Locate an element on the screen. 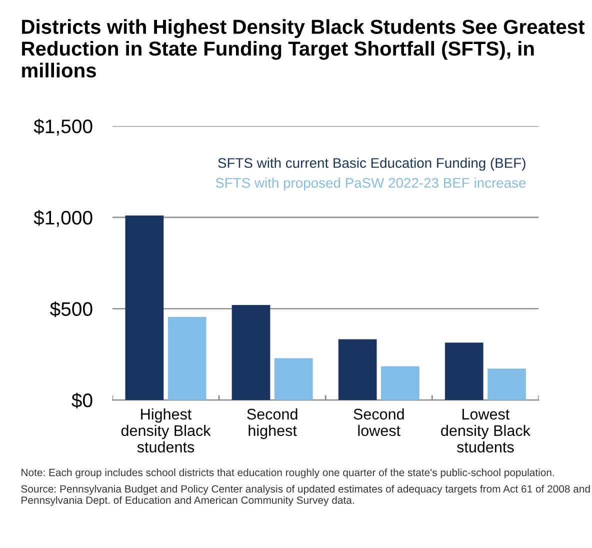 Image resolution: width=592 pixels, height=548 pixels. x-tick-label: Second lowest is located at coordinates (379, 422).